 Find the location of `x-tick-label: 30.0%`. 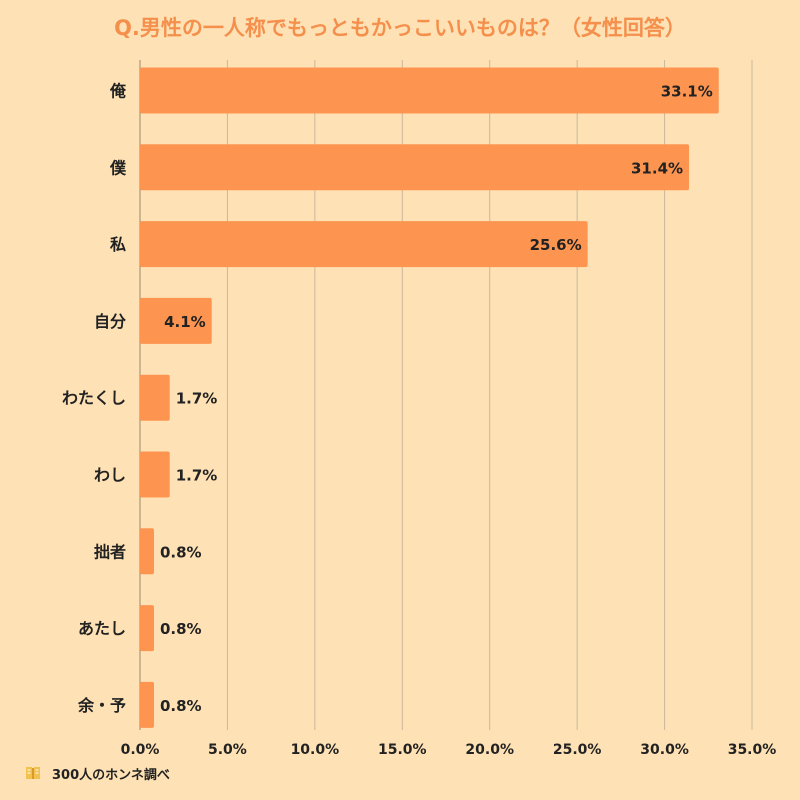

x-tick-label: 30.0% is located at coordinates (664, 750).